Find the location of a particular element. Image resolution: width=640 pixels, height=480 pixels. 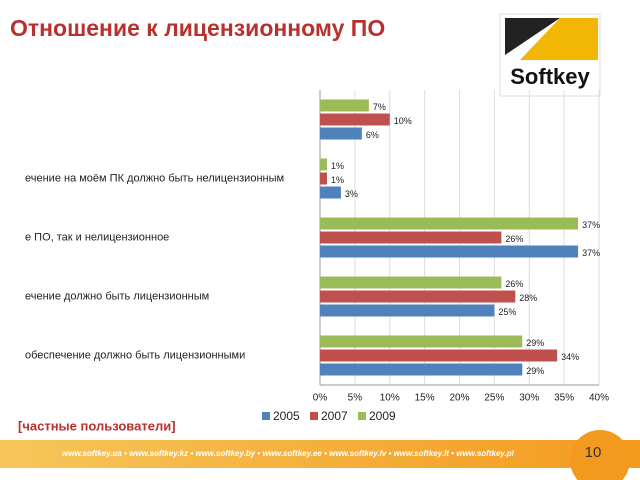

legend-label: 2005 is located at coordinates (286, 416).